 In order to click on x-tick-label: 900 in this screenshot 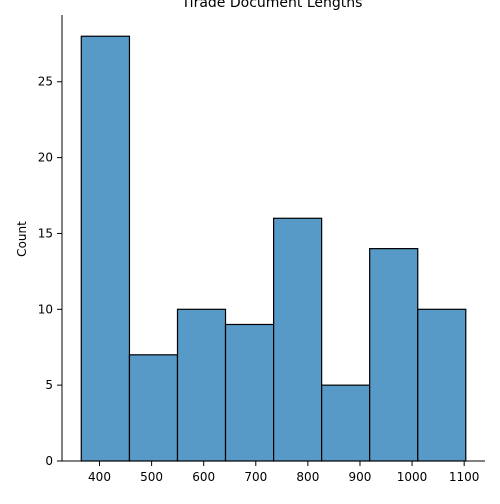, I will do `click(360, 477)`.